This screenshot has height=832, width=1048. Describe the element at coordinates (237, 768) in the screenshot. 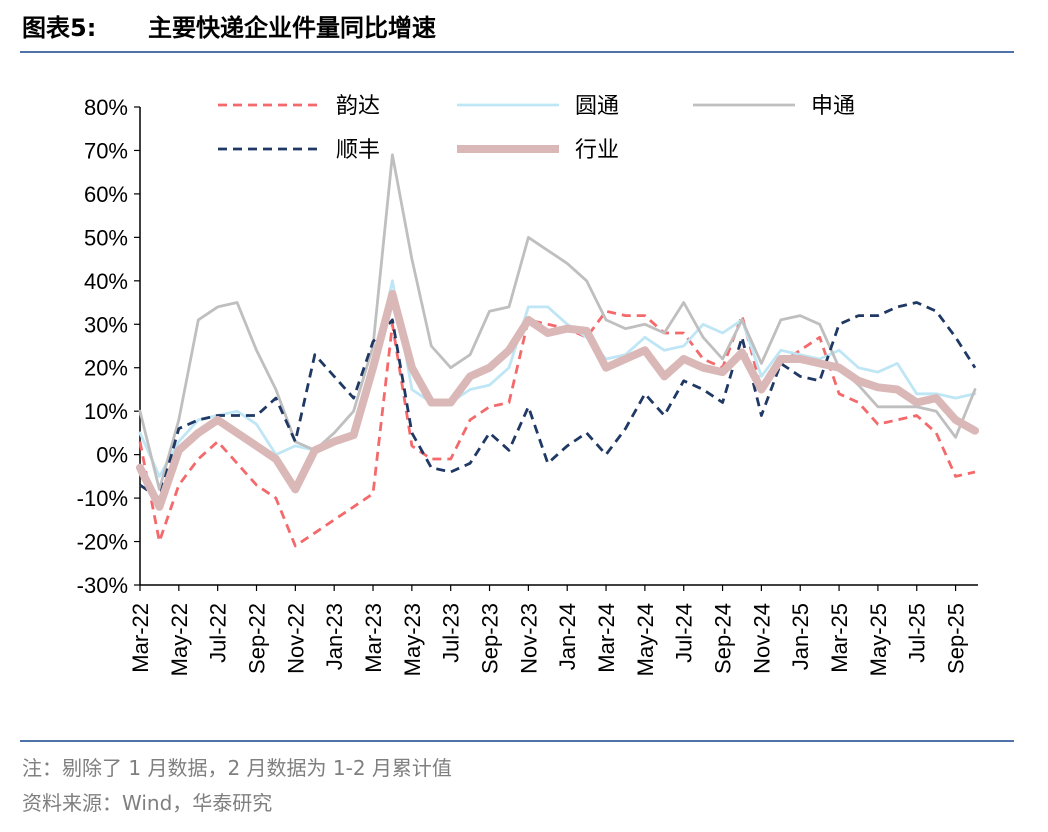

I see `note: 注：剔除了 1 月数据，2 月数据为 1-2 月累计值` at that location.